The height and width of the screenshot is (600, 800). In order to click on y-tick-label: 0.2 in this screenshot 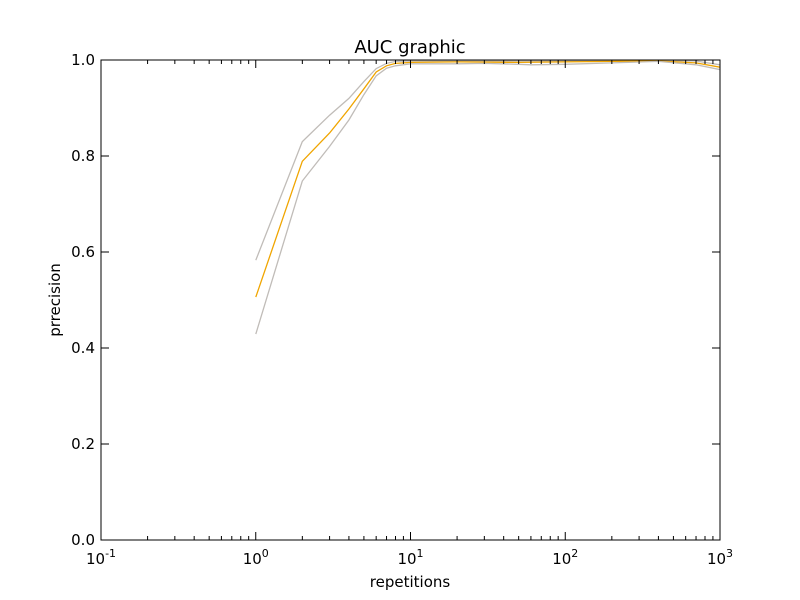, I will do `click(83, 444)`.